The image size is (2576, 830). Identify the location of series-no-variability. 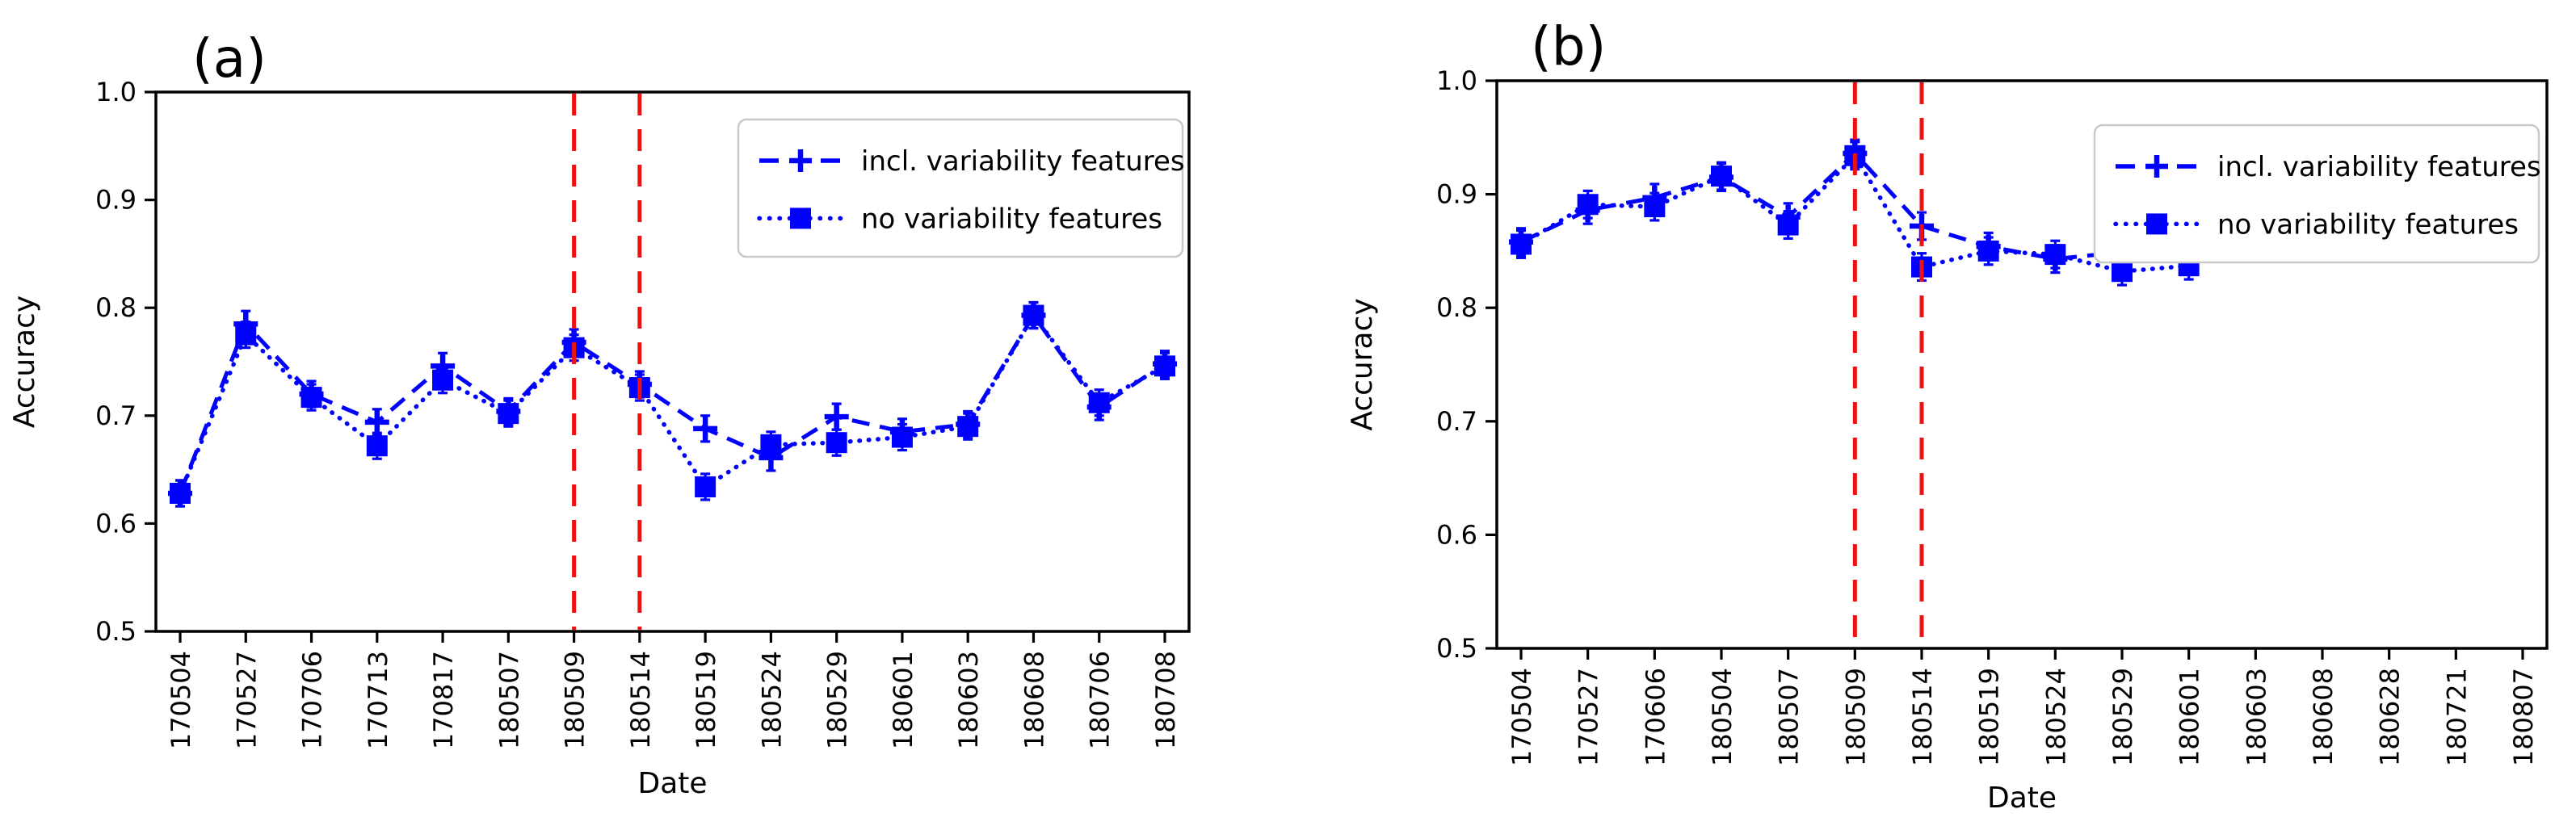
(672, 404).